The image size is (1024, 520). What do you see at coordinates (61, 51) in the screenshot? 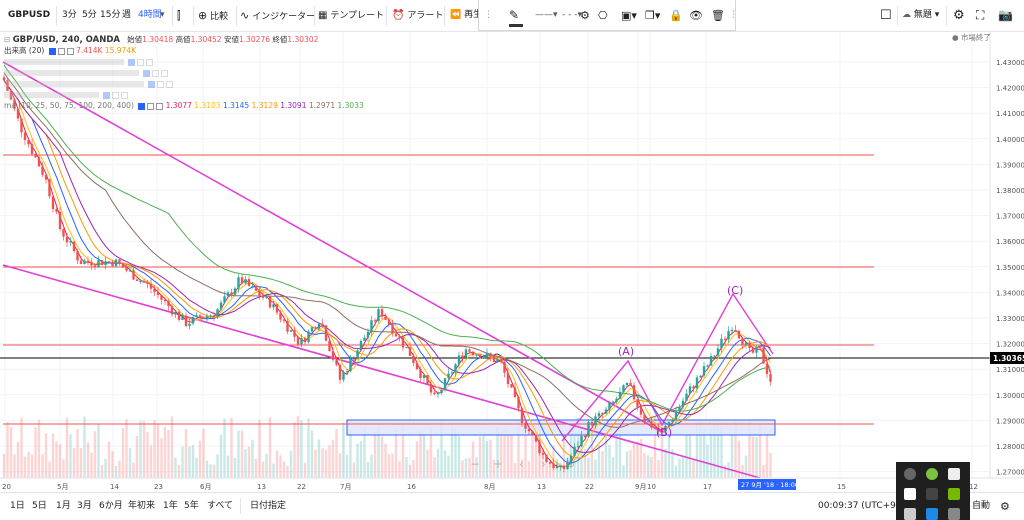
I see `volume-settings-icon` at bounding box center [61, 51].